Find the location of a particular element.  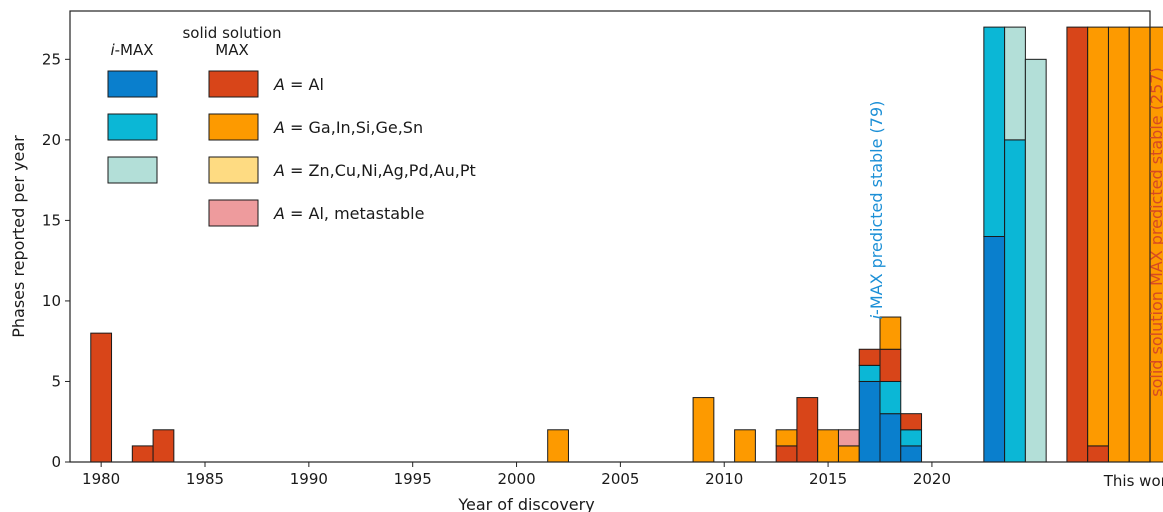

this-work-bar-3-imax_light is located at coordinates (1035, 260).